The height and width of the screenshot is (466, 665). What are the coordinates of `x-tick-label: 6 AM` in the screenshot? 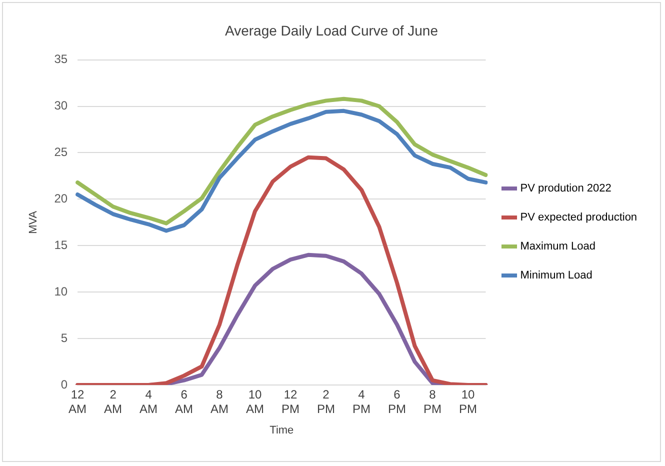 It's located at (184, 402).